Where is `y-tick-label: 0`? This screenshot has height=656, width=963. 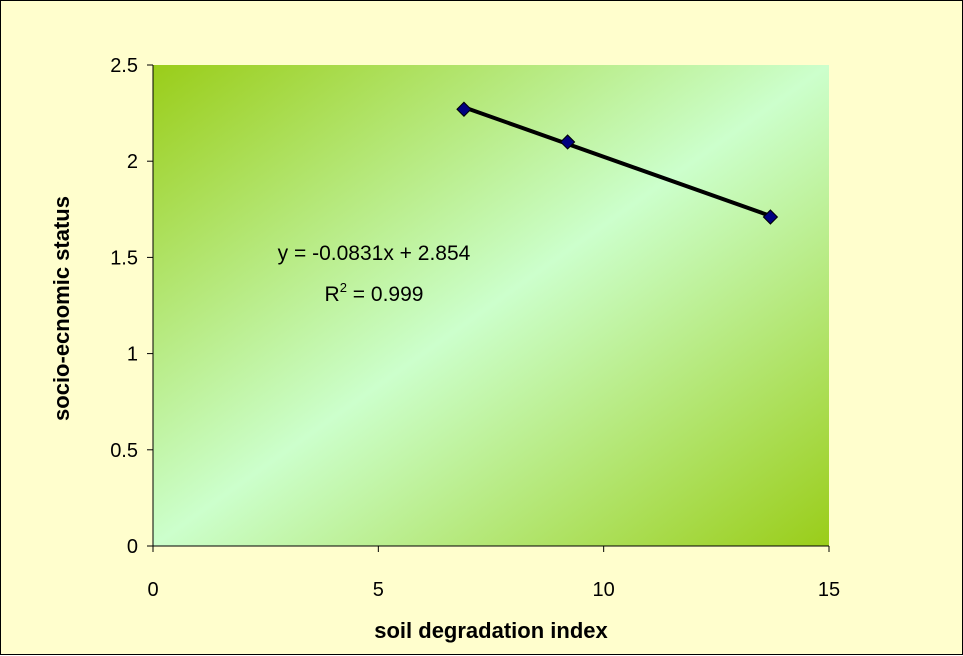
y-tick-label: 0 is located at coordinates (132, 547).